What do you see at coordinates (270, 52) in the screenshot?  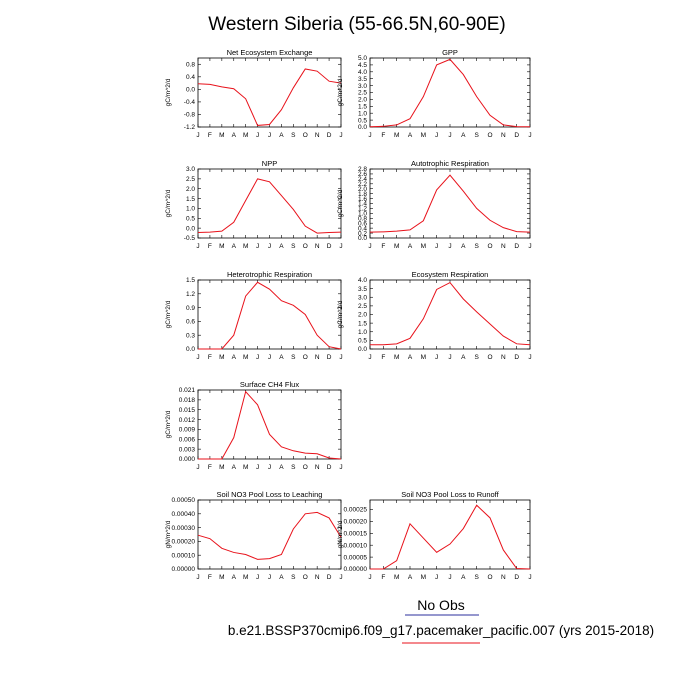 I see `panel-title: Net Ecosystem Exchange` at bounding box center [270, 52].